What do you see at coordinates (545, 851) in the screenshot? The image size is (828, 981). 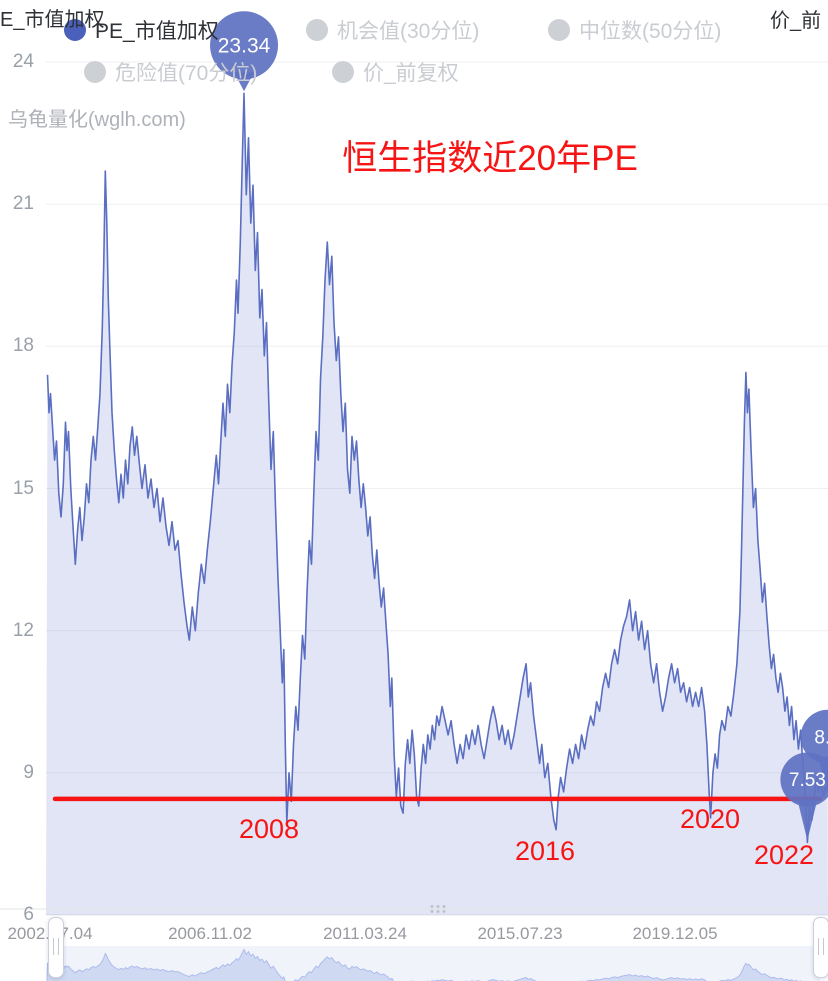 I see `red-annotation-2016: 2016` at bounding box center [545, 851].